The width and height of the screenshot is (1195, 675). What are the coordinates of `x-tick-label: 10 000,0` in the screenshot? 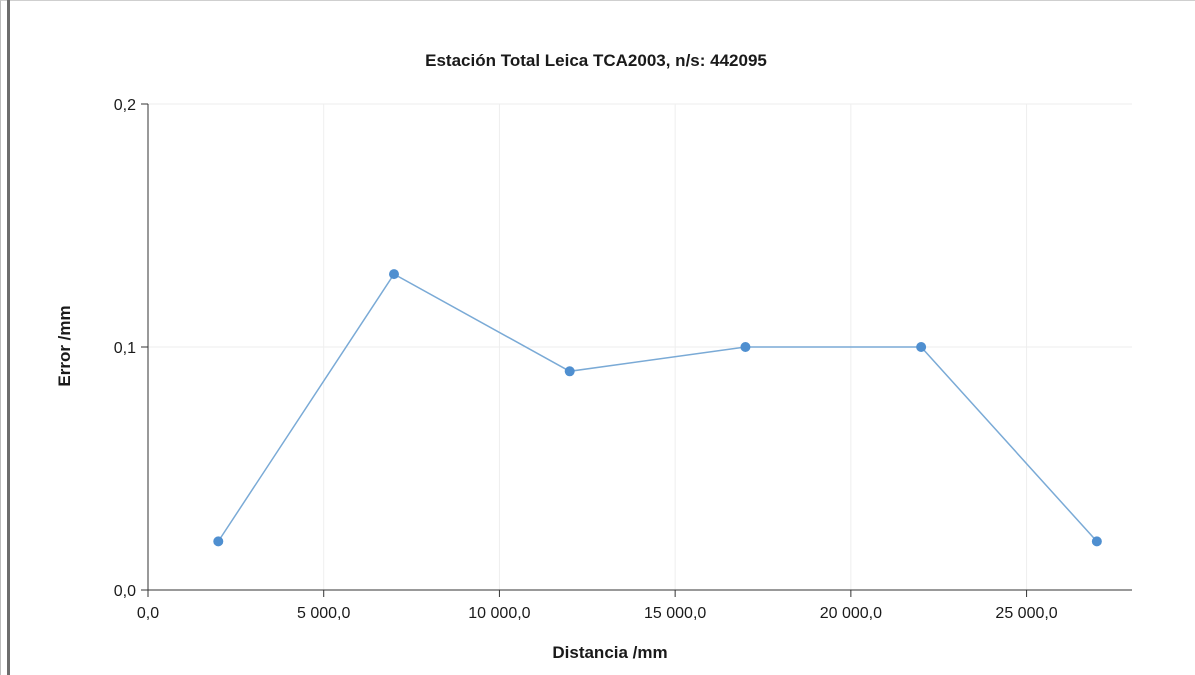 It's located at (499, 613).